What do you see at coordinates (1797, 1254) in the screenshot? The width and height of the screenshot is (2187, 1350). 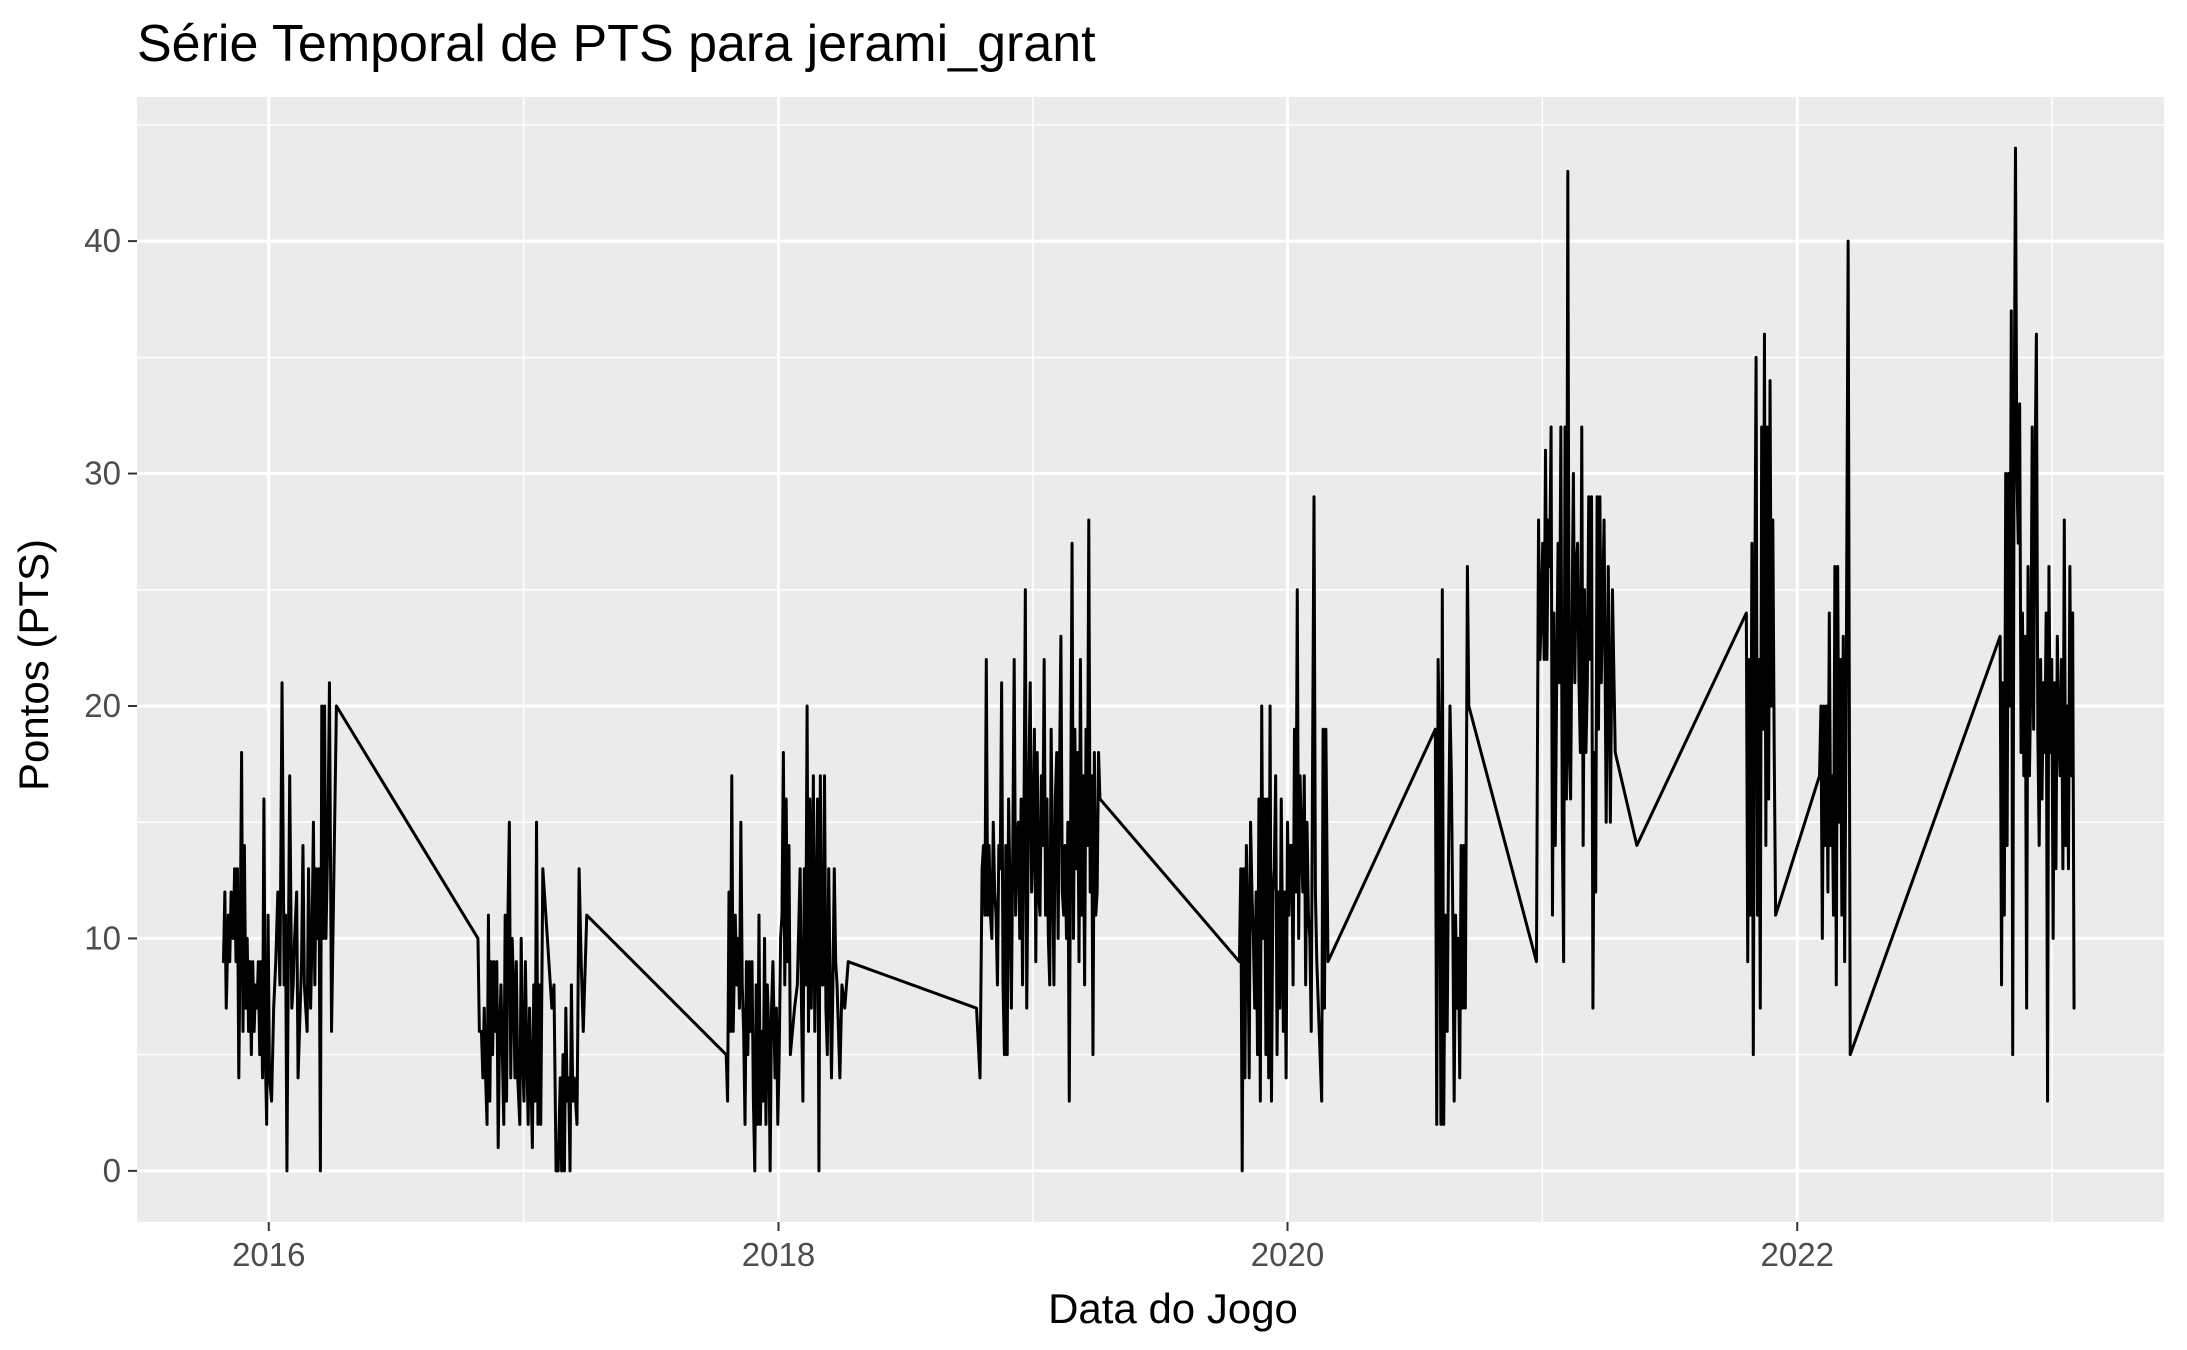 I see `x-tick-label: 2022` at bounding box center [1797, 1254].